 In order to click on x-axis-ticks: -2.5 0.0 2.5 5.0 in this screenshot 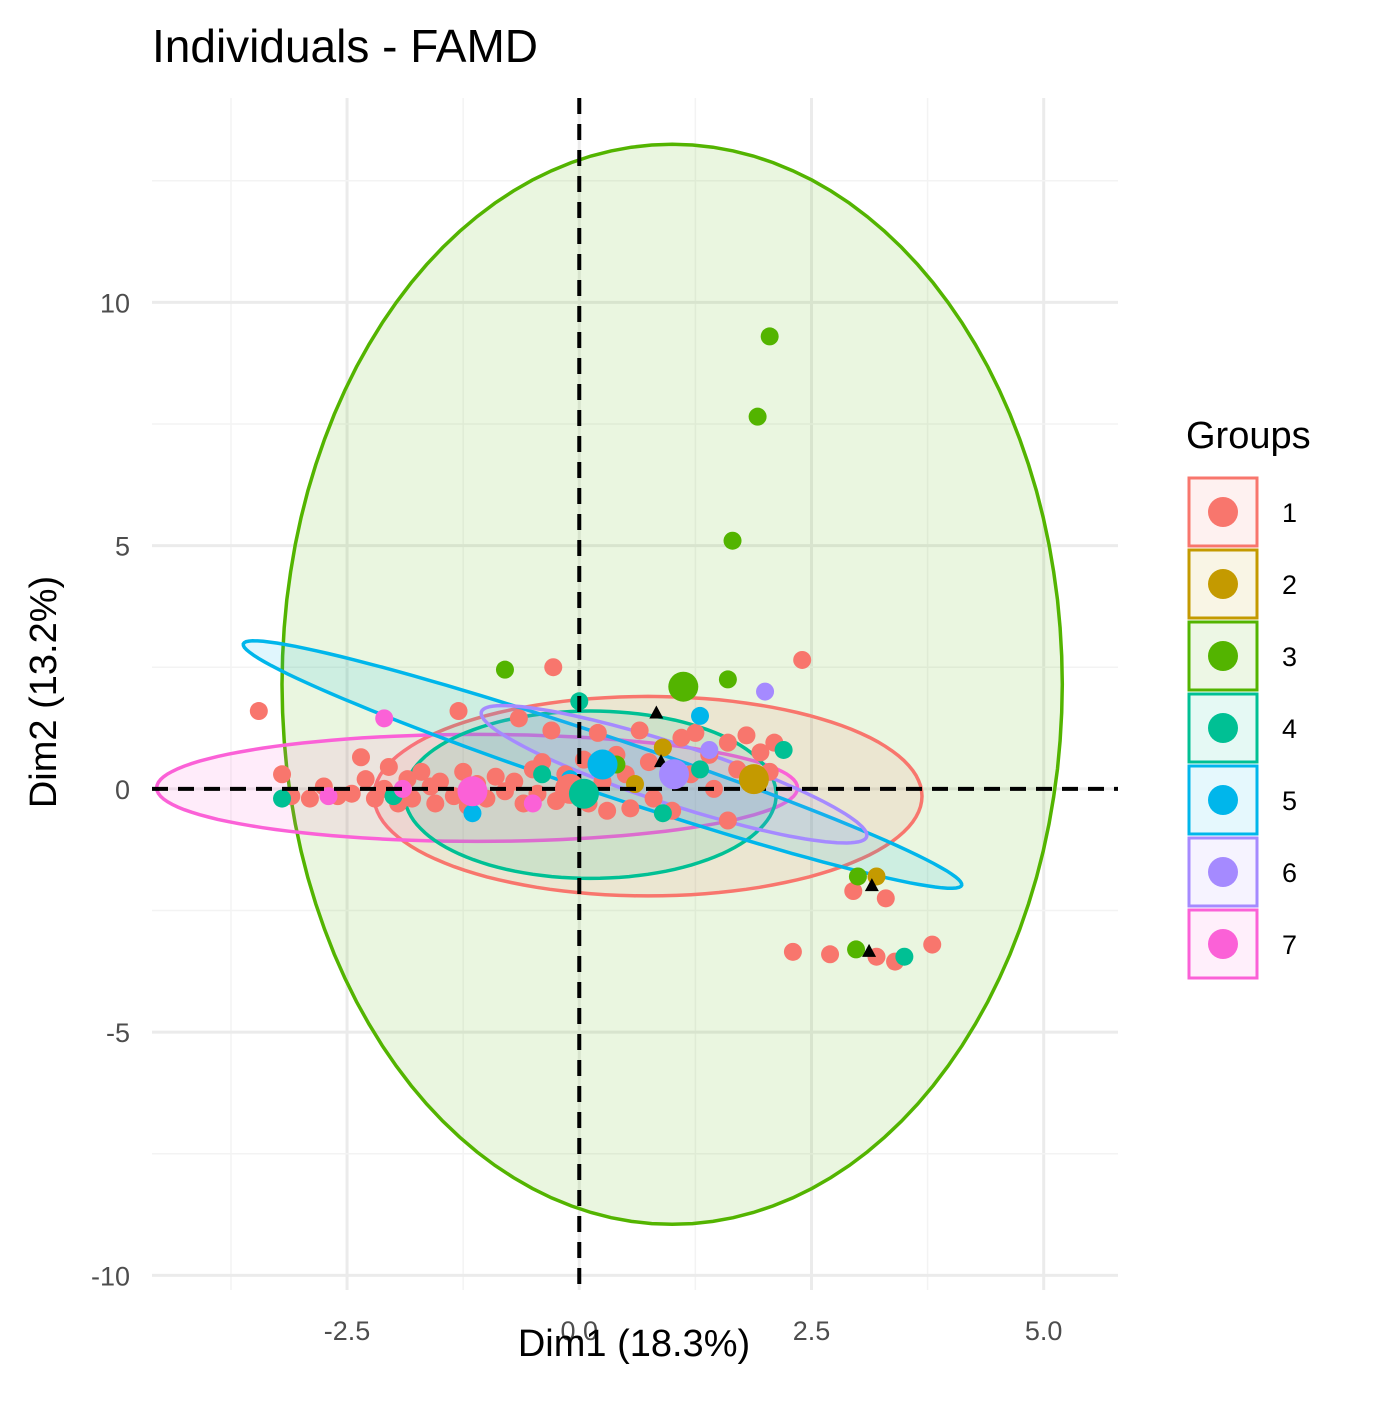, I will do `click(693, 1331)`.